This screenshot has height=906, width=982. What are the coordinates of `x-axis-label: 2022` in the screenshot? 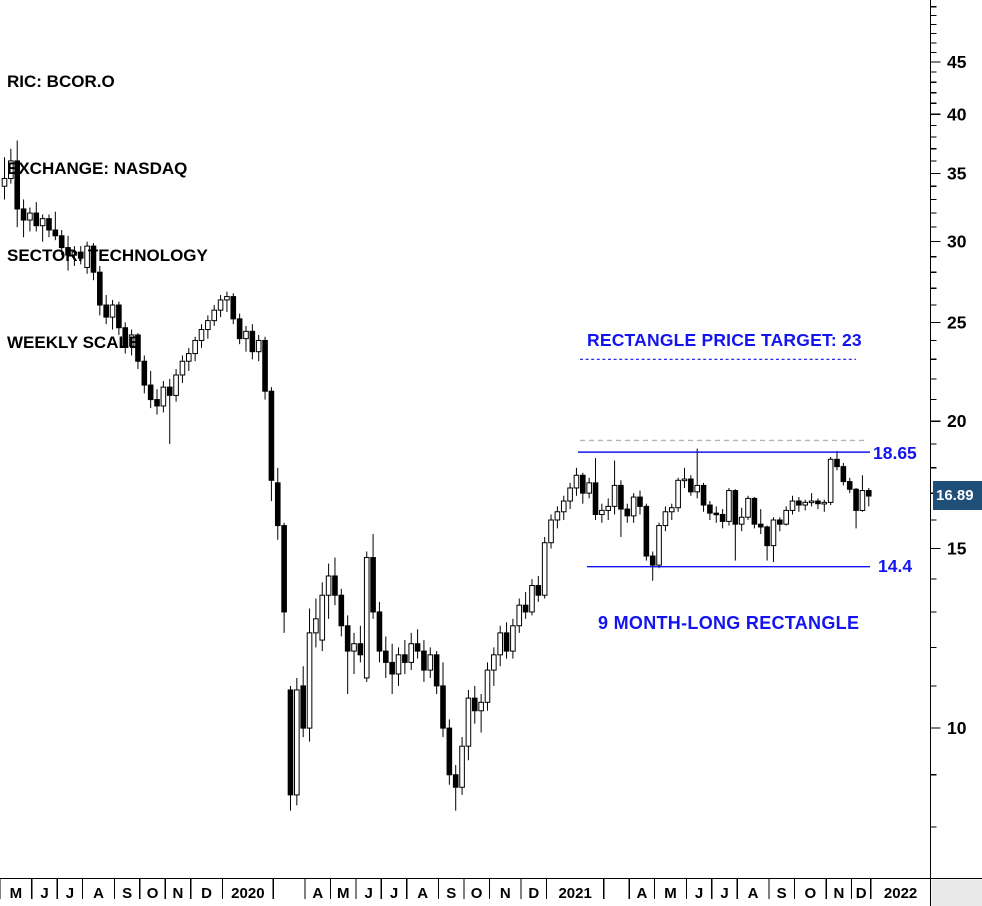 It's located at (900, 893).